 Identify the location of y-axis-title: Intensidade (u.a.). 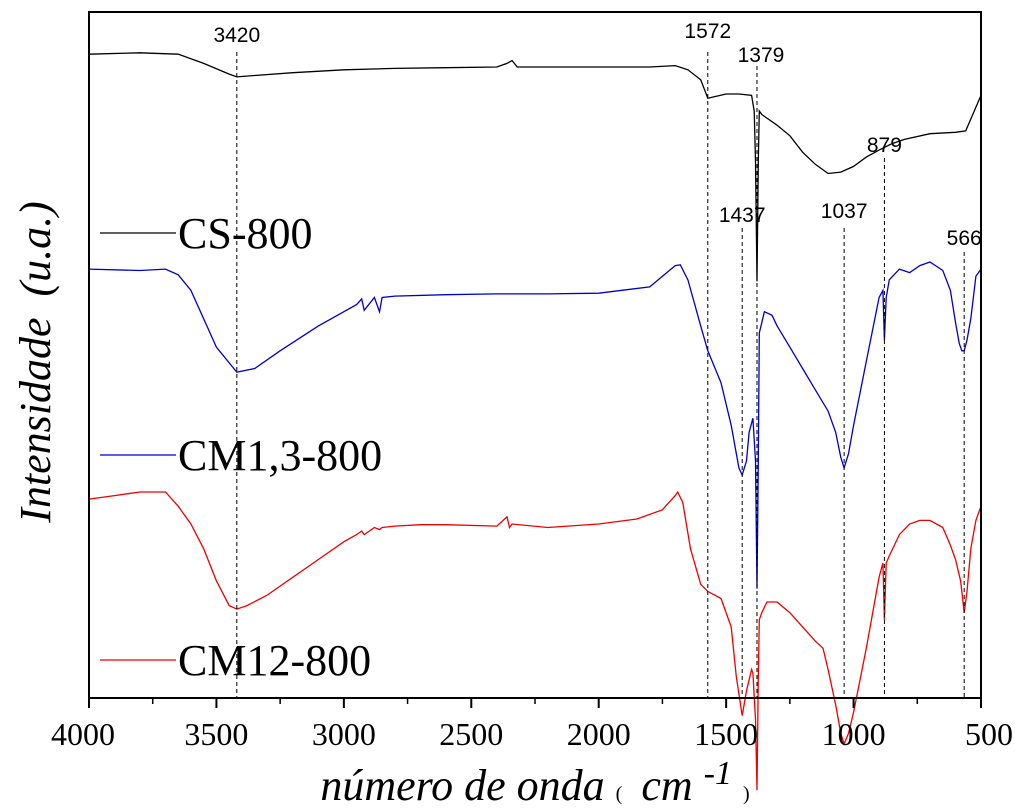
(35, 362).